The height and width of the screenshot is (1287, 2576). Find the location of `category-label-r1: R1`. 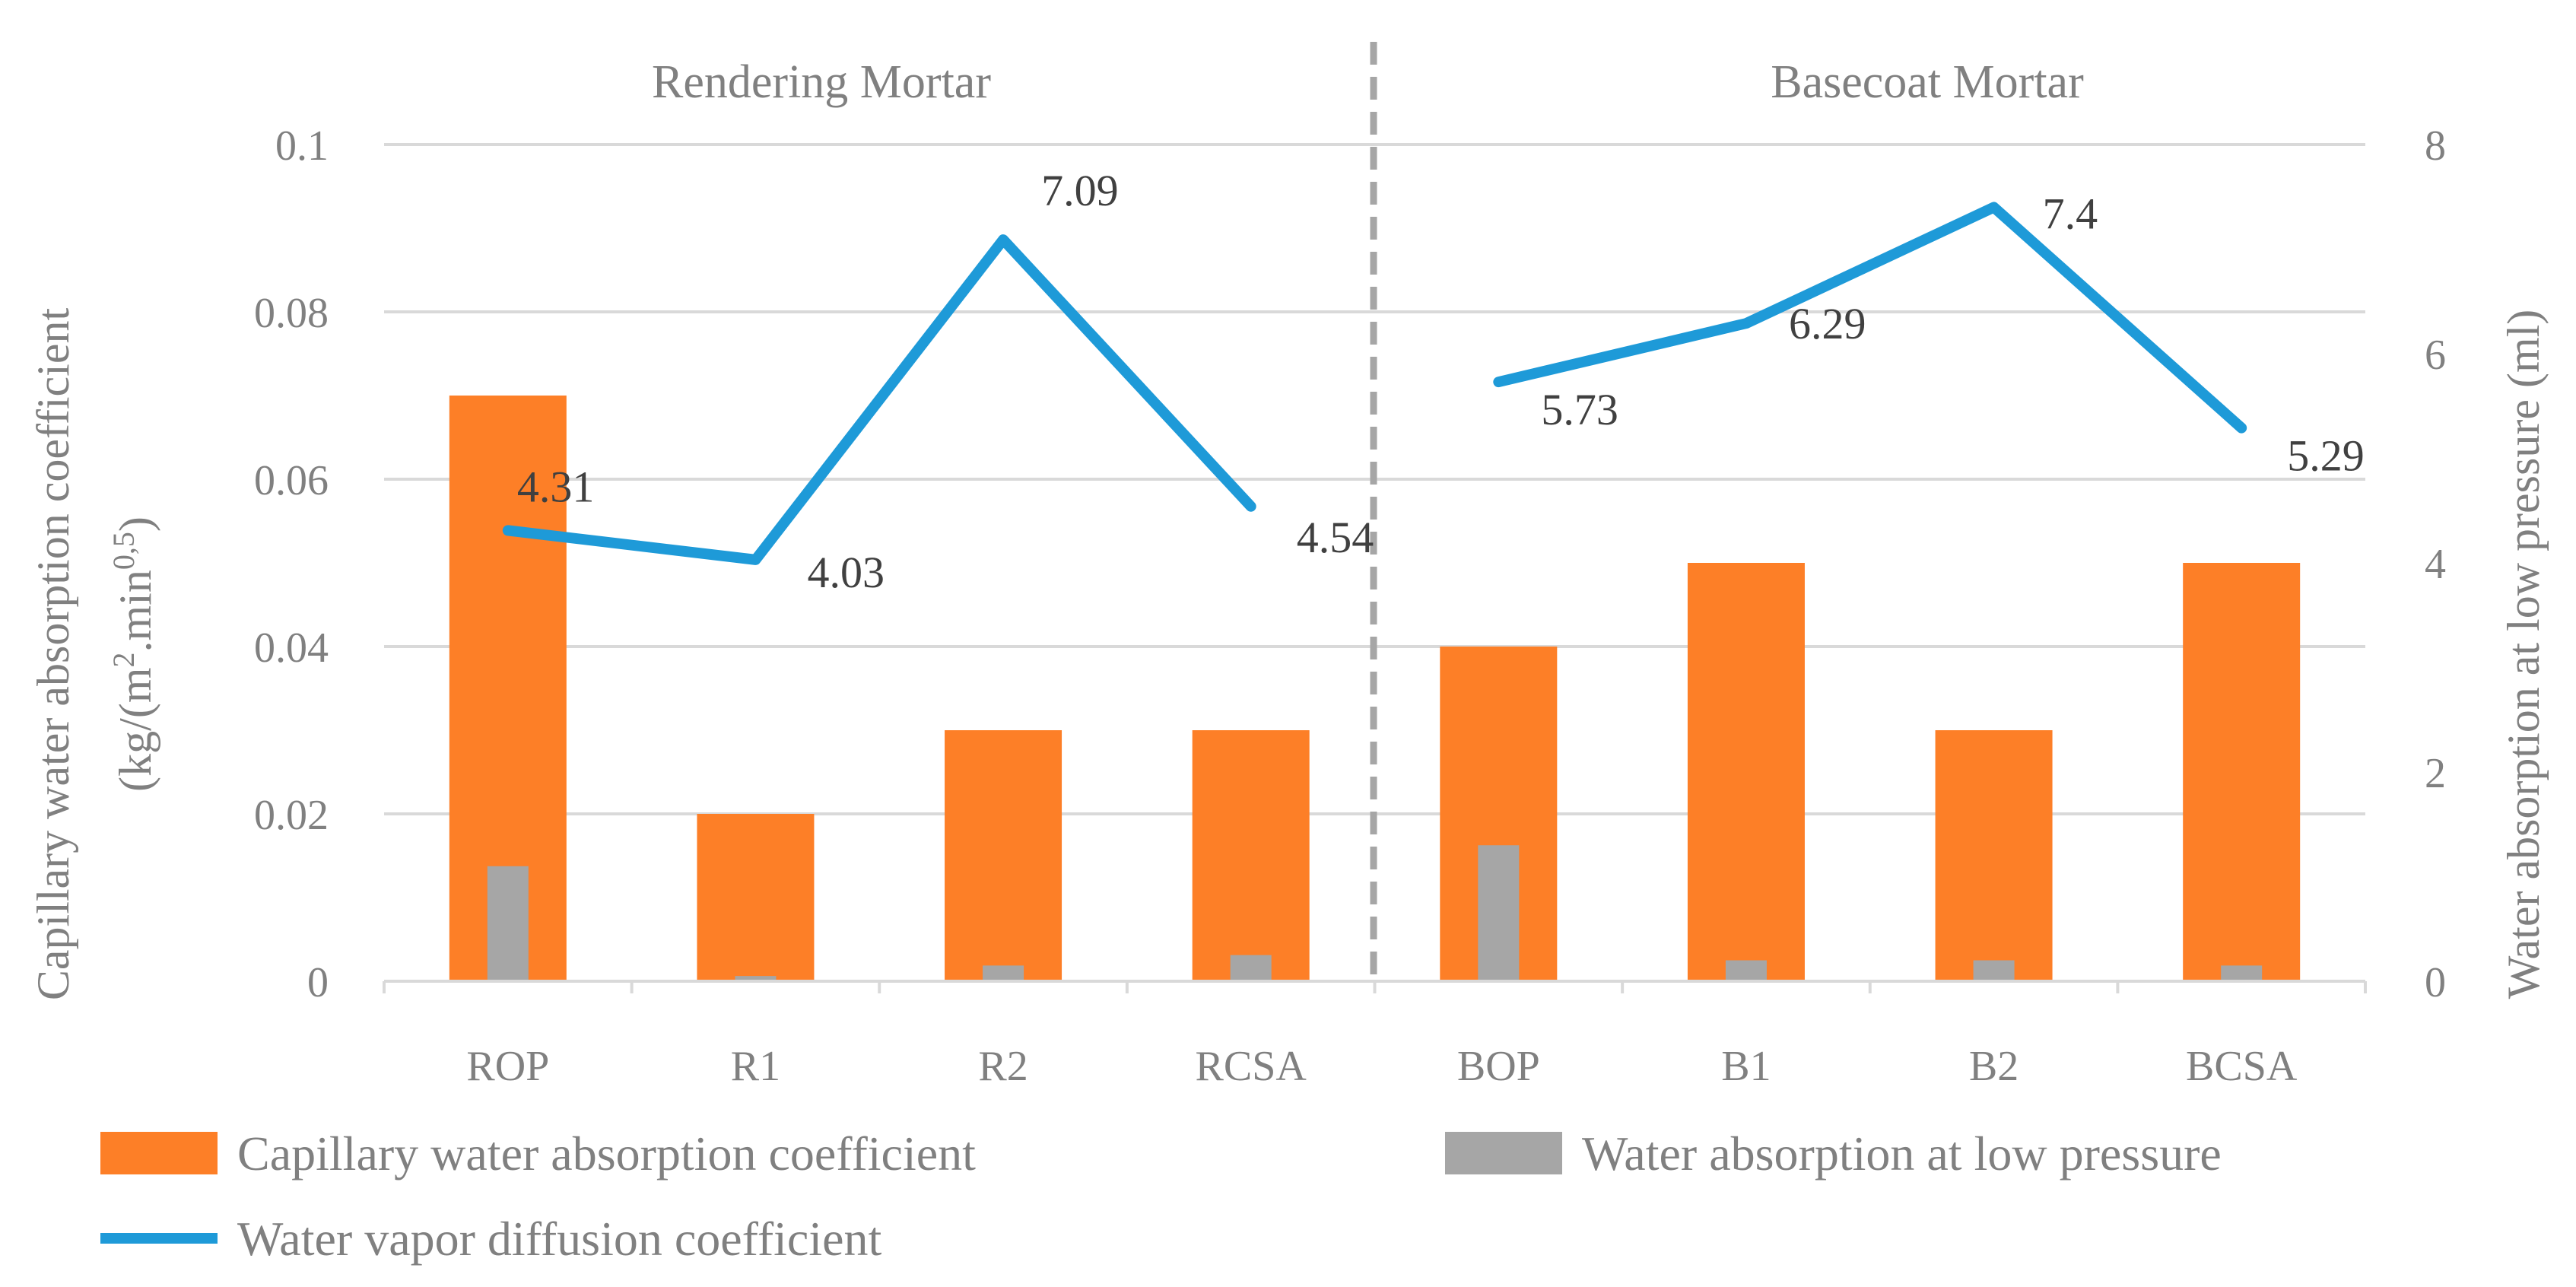

category-label-r1: R1 is located at coordinates (755, 1066).